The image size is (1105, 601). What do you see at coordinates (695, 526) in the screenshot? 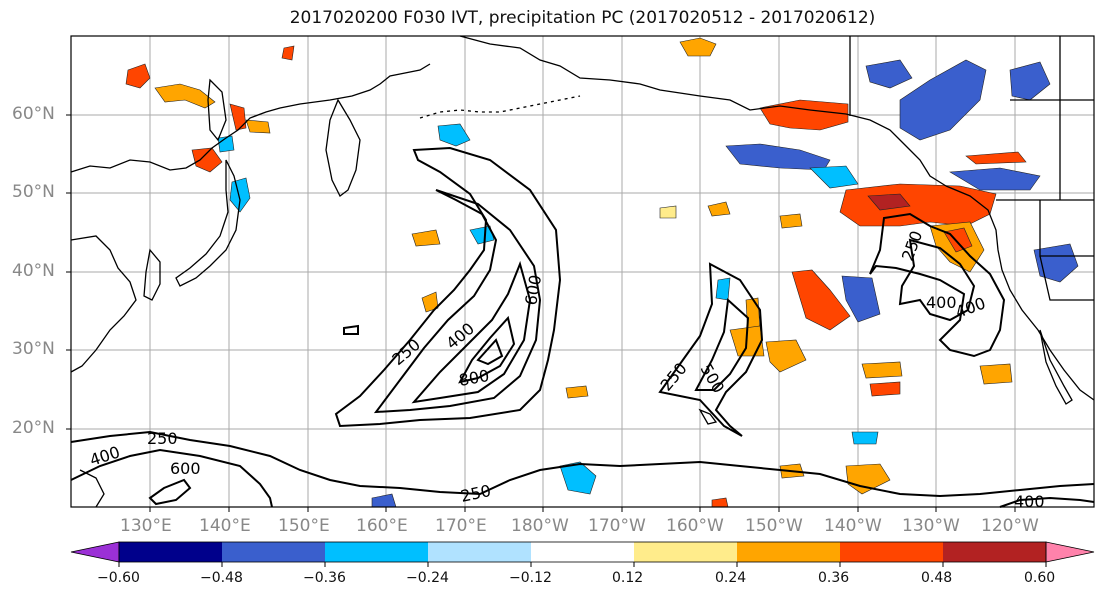
I see `lon-label-160w: 160°W` at bounding box center [695, 526].